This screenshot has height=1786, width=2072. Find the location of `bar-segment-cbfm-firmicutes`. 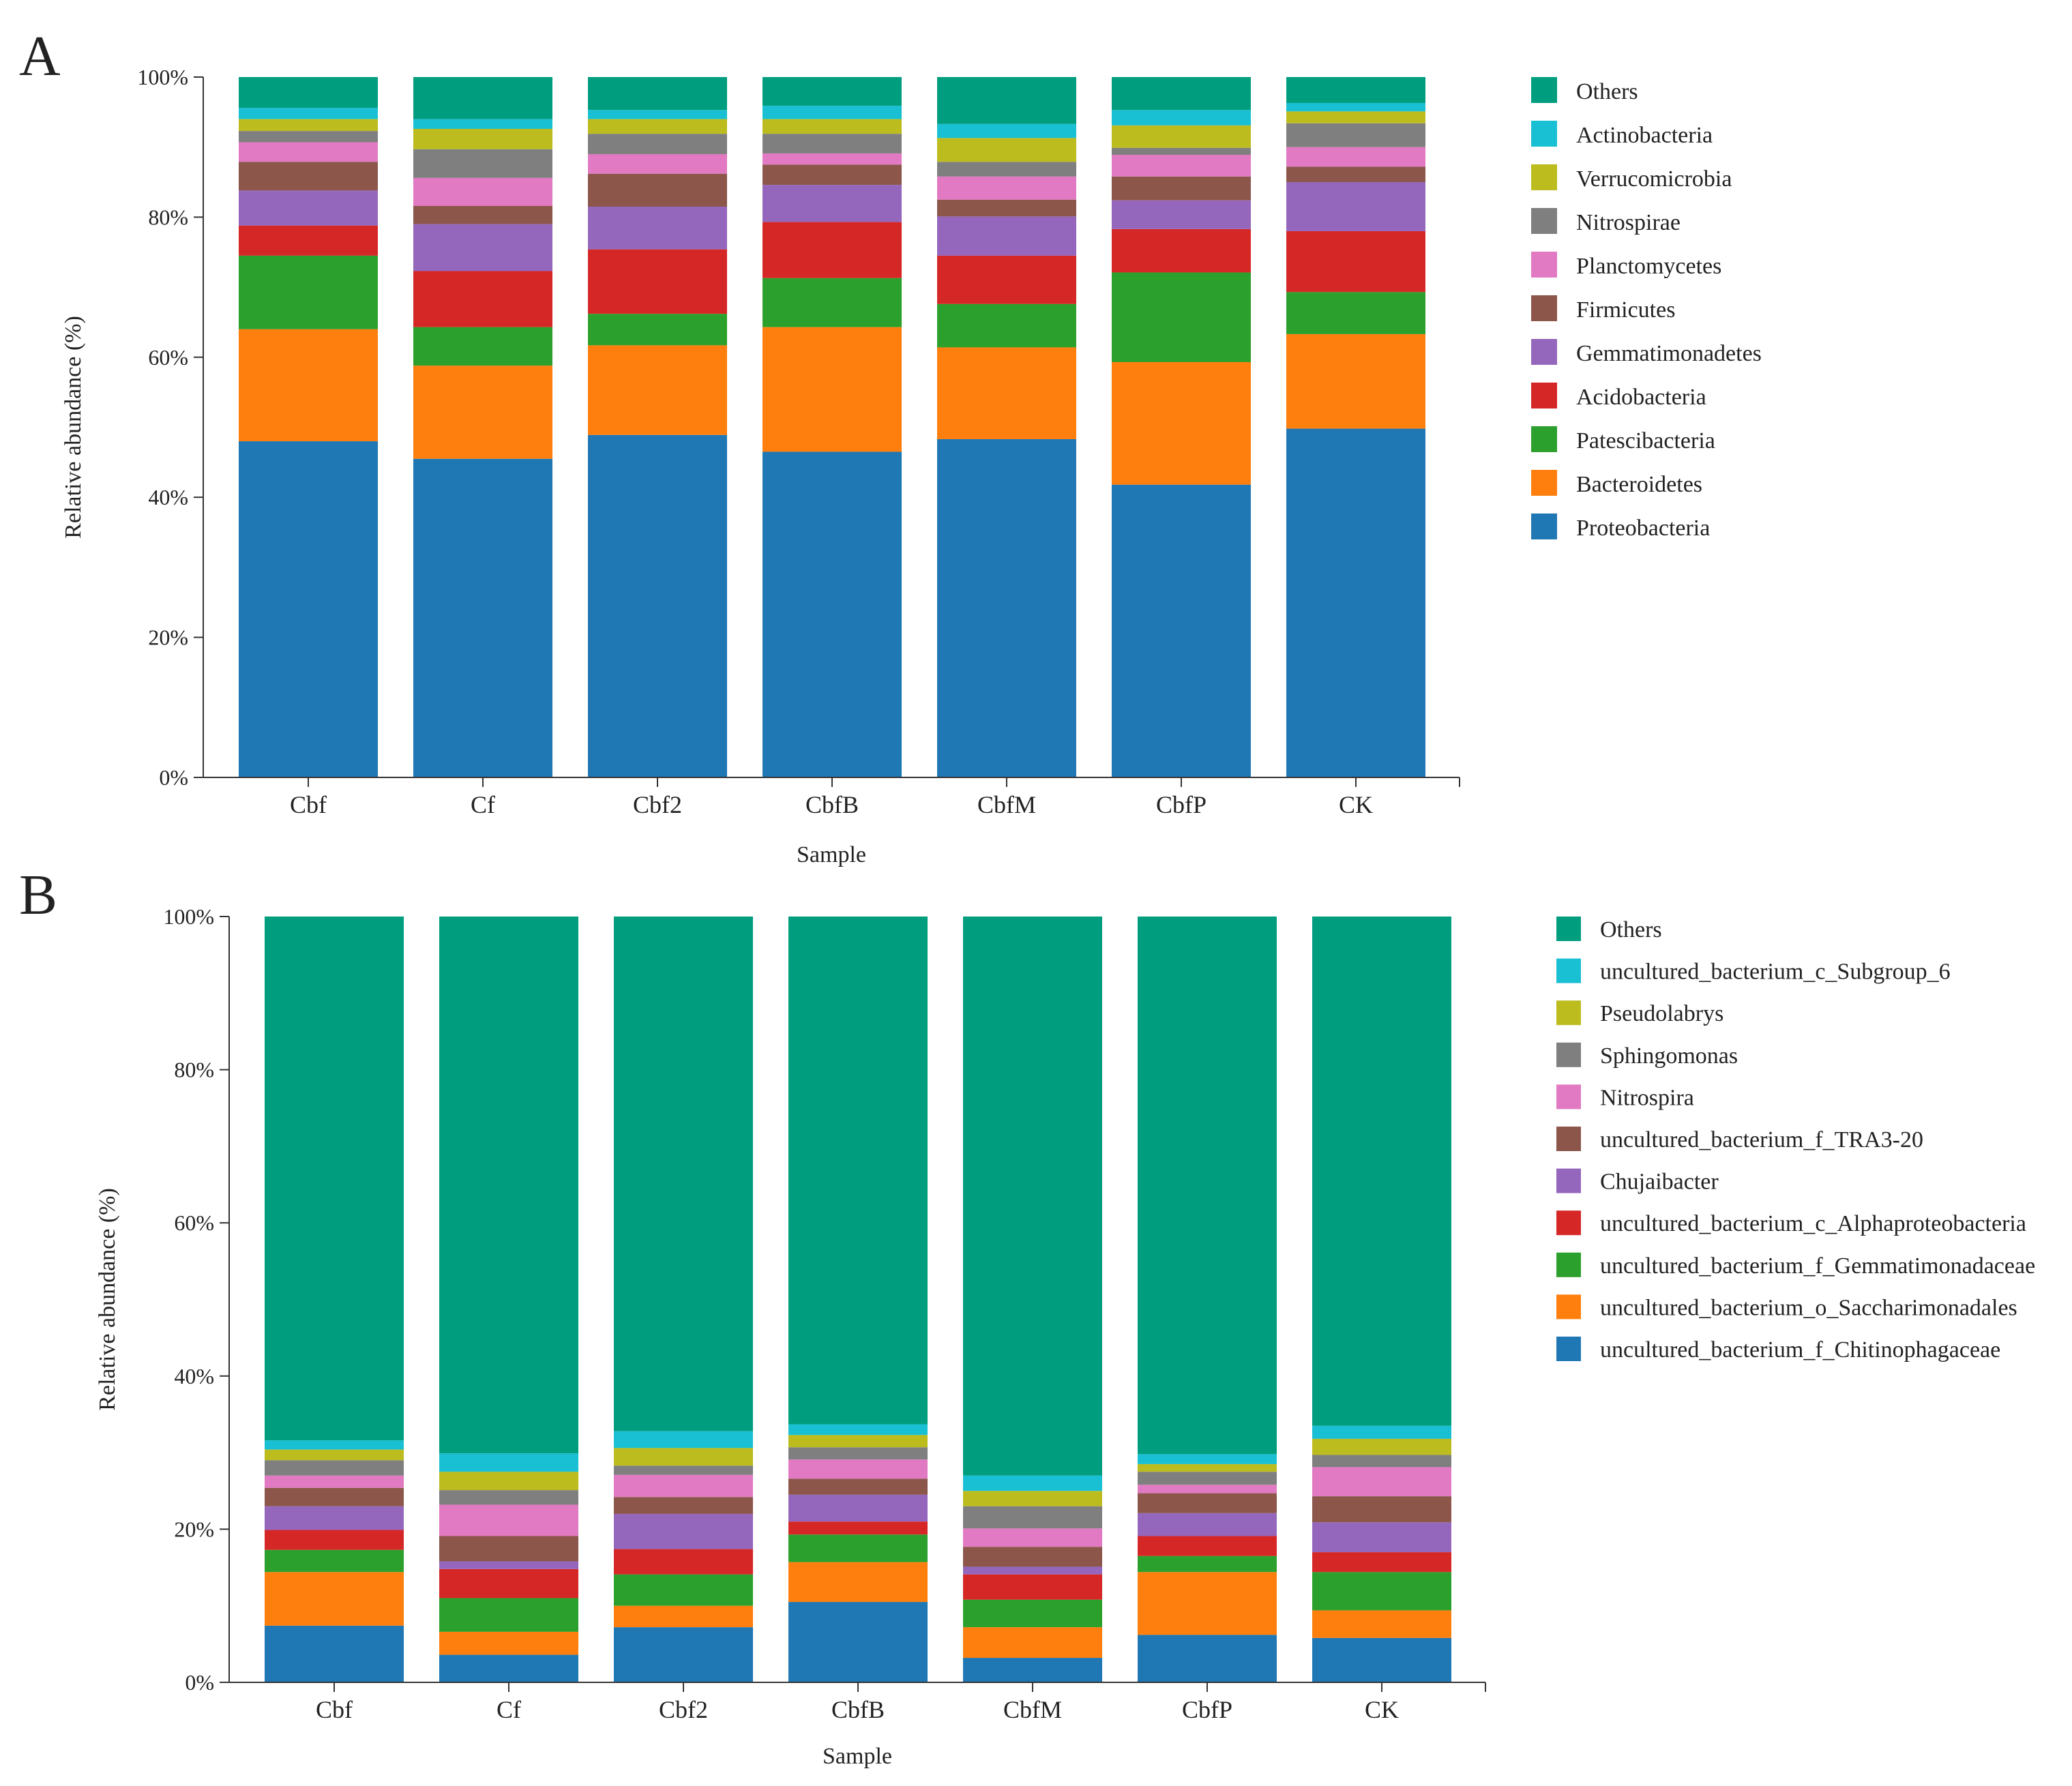

bar-segment-cbfm-firmicutes is located at coordinates (1007, 208).